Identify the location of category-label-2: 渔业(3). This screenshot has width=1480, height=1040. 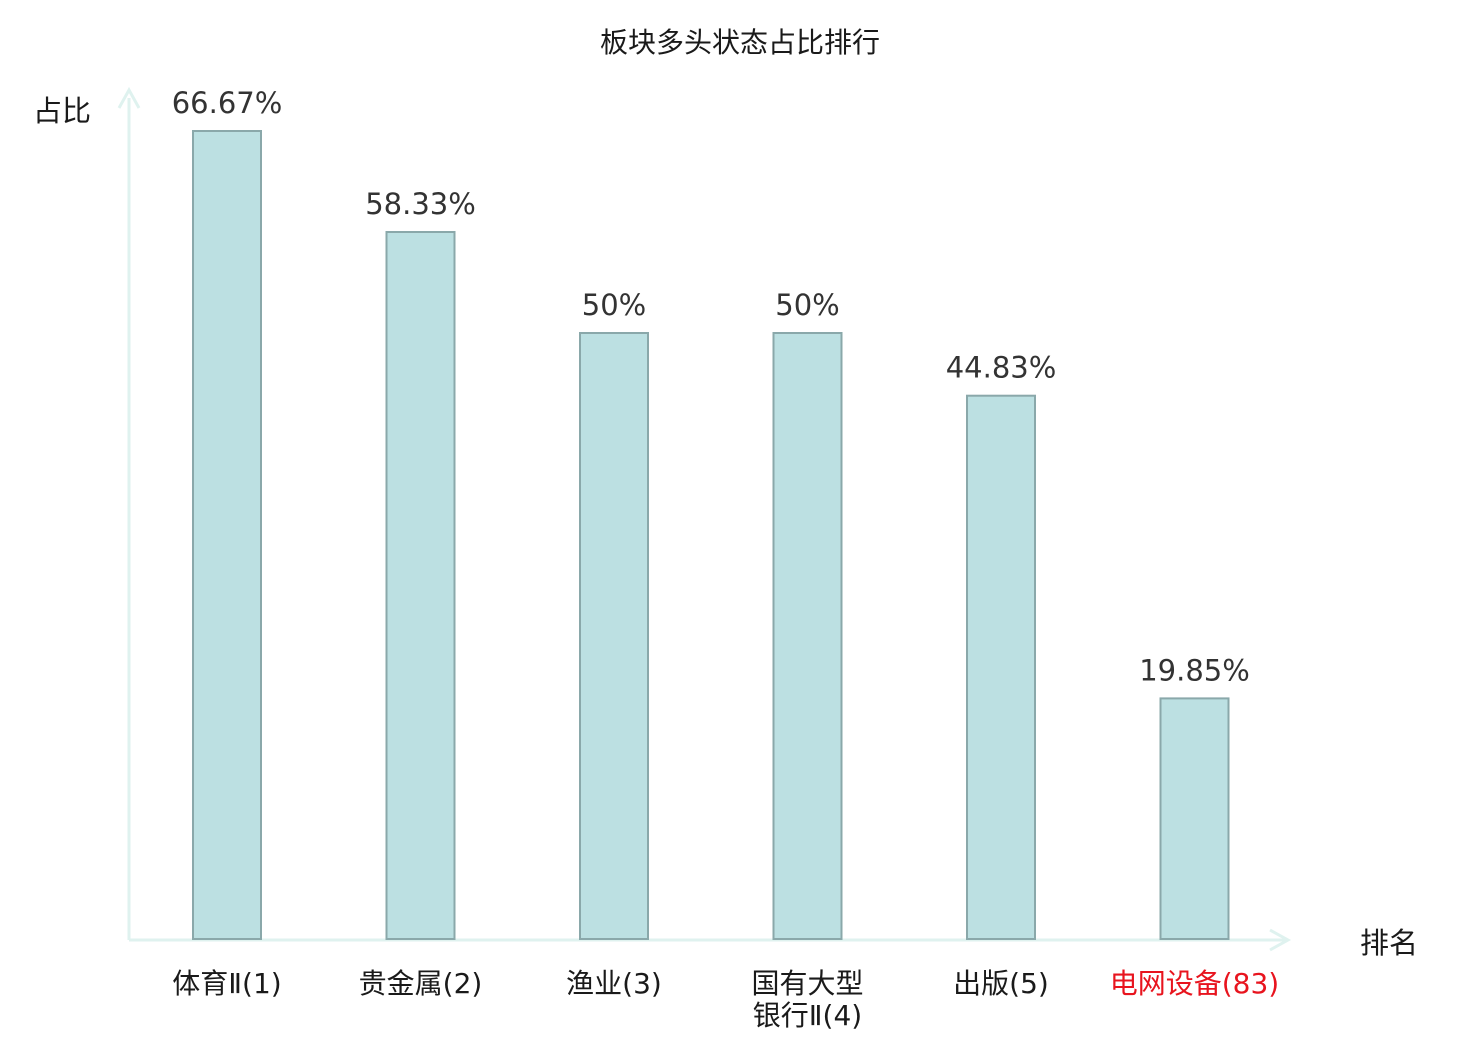
(614, 983).